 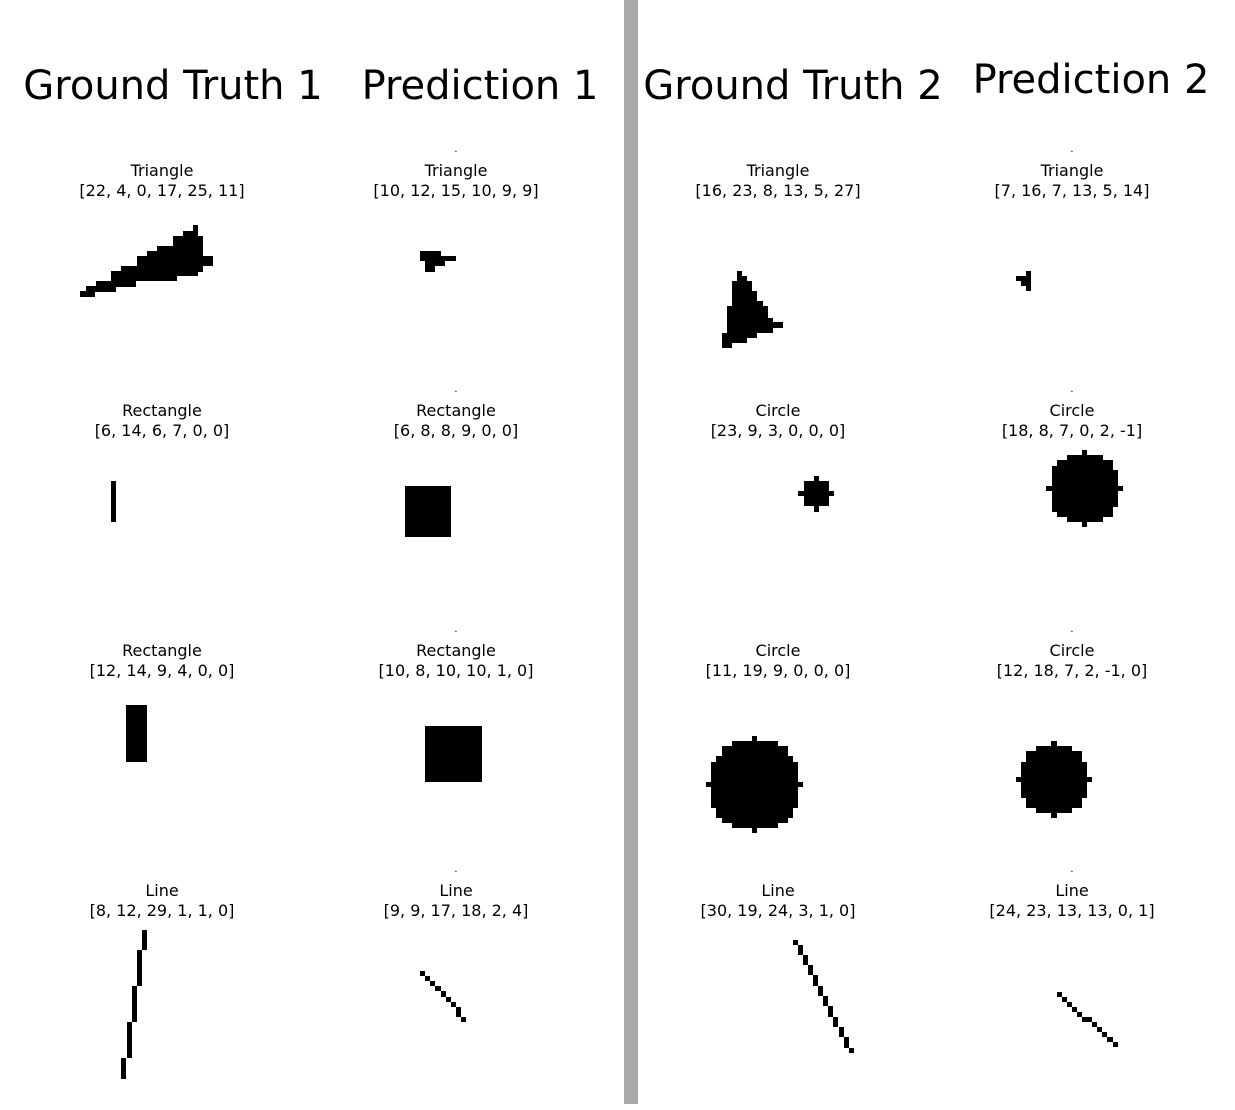 I want to click on shape-params: [9, 9, 17, 18, 2, 4], so click(x=456, y=910).